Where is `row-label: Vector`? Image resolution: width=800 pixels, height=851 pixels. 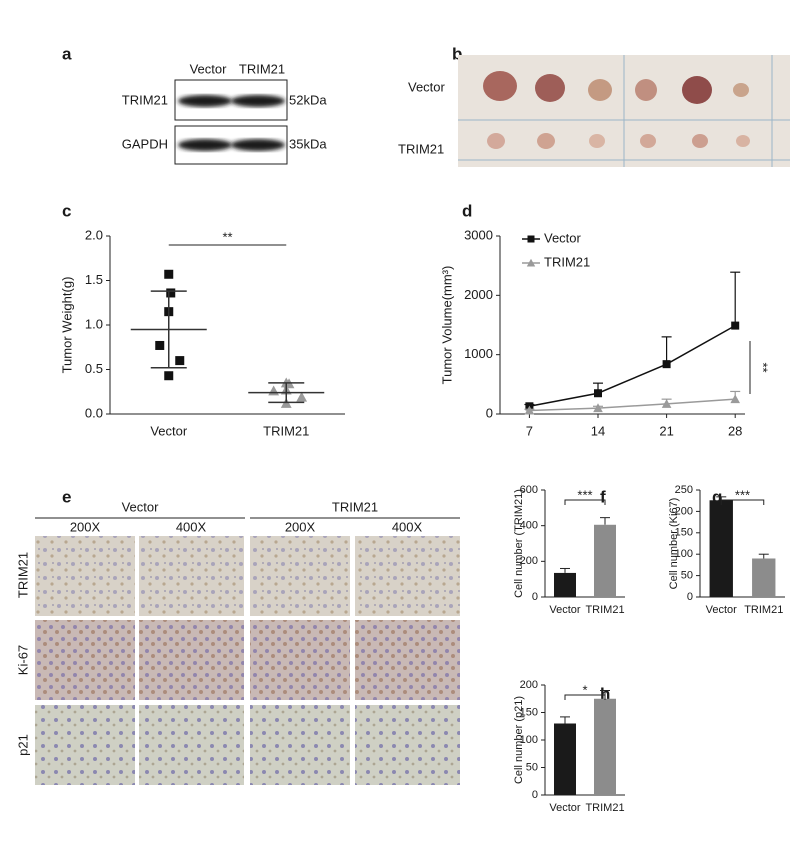
row-label: Vector is located at coordinates (427, 86).